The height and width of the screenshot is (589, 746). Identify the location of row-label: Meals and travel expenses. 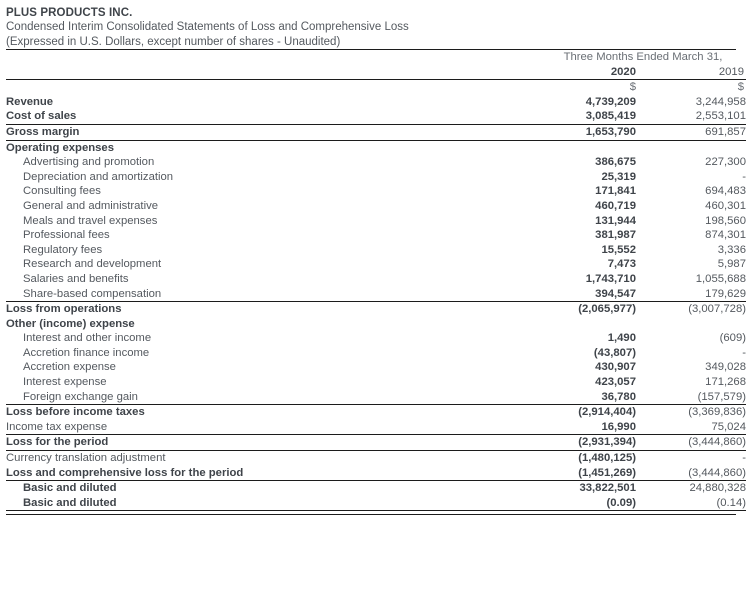
(90, 220).